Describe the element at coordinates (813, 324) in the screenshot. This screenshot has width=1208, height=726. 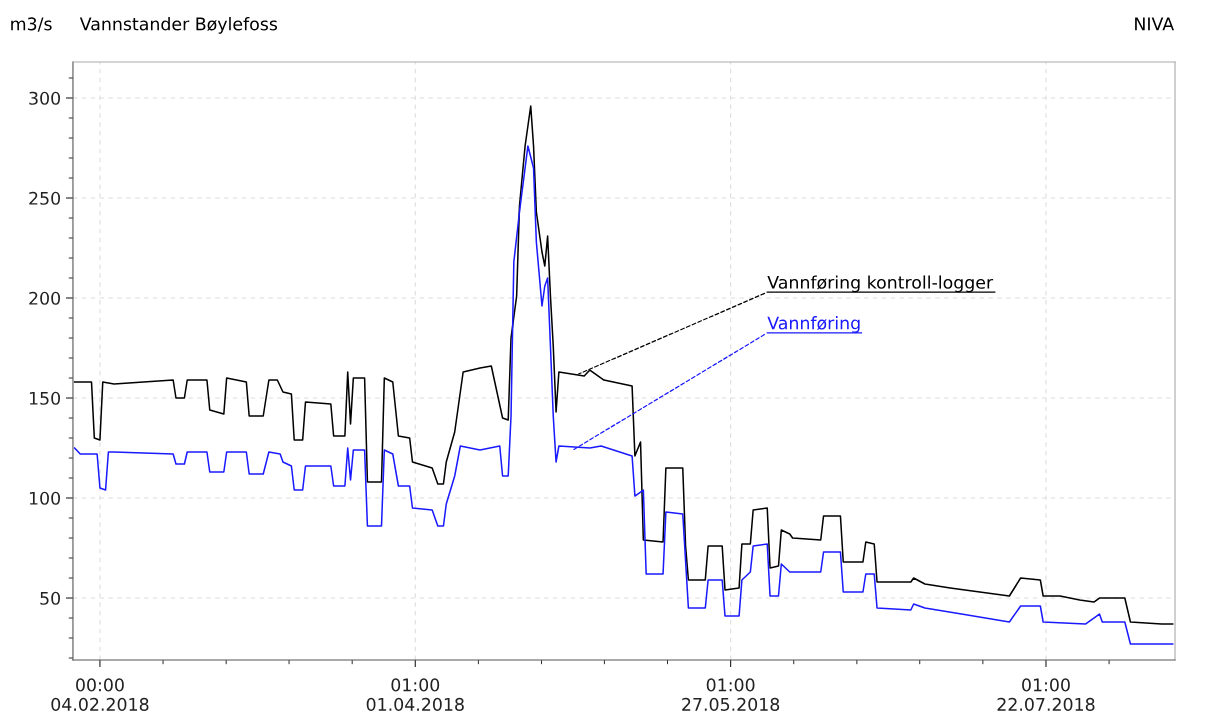
I see `annotation: Vannføring` at that location.